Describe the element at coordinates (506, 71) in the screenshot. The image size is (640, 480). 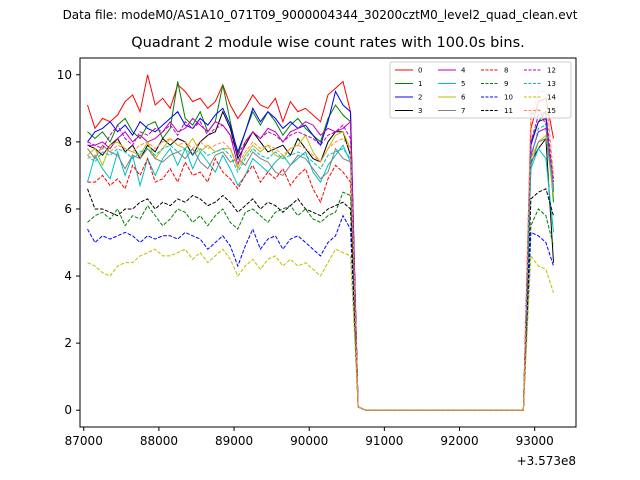
I see `legend-label: 8` at that location.